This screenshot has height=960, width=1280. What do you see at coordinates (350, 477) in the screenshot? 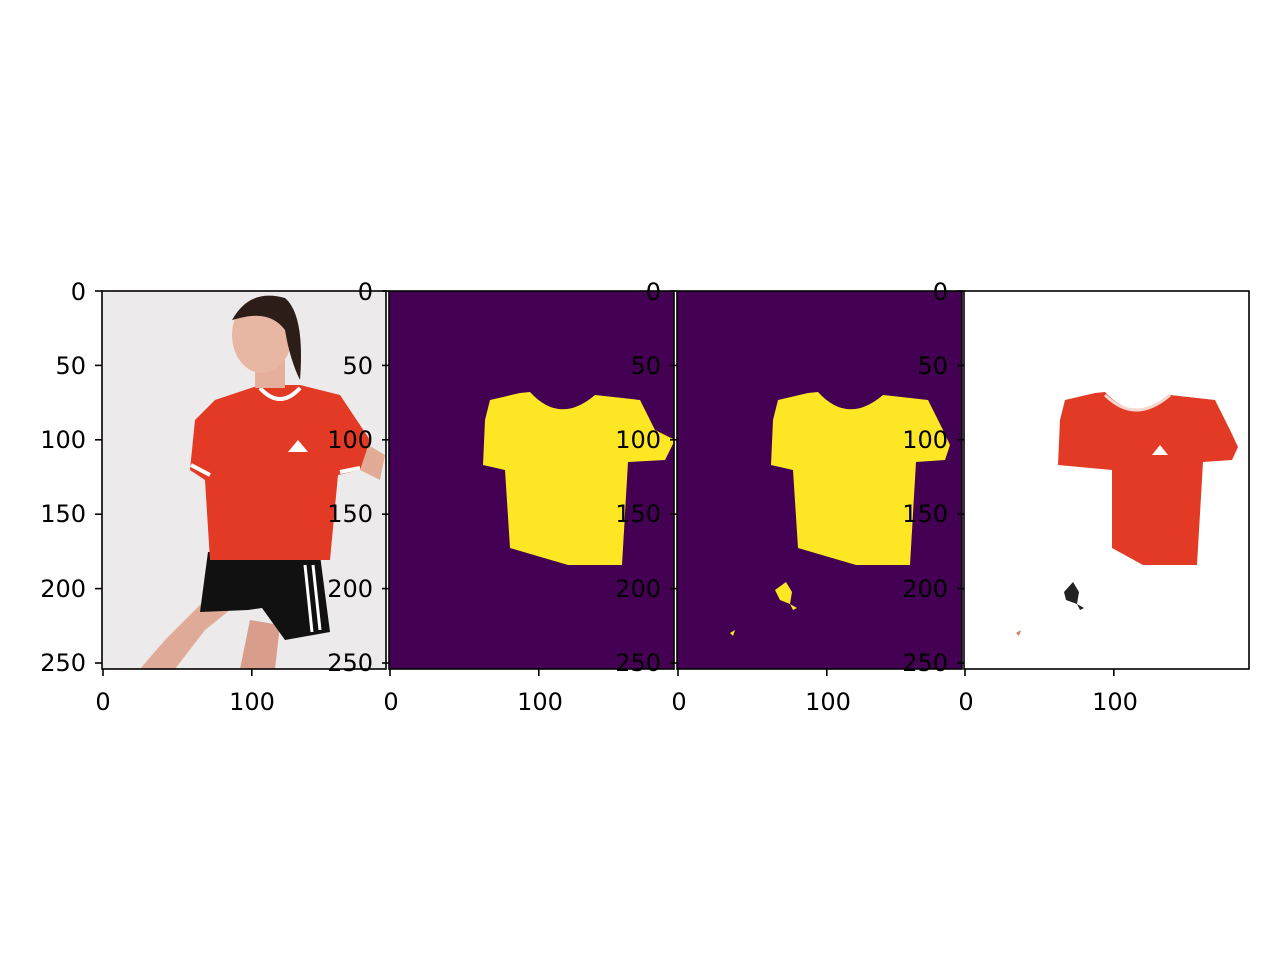
I see `ytick-labels-2: 0 50 100 150 200 250` at bounding box center [350, 477].